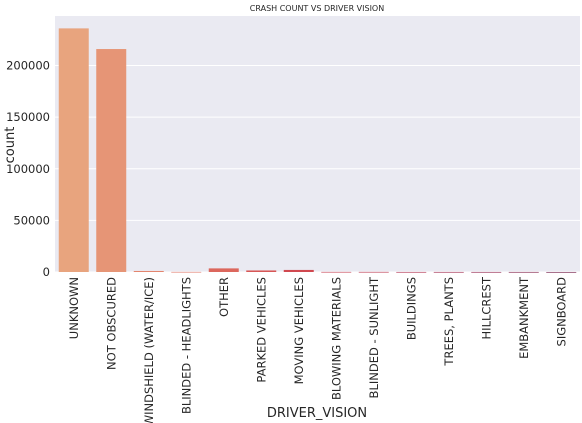  What do you see at coordinates (317, 8) in the screenshot?
I see `chart-title: CRASH COUNT VS DRIVER VISION` at bounding box center [317, 8].